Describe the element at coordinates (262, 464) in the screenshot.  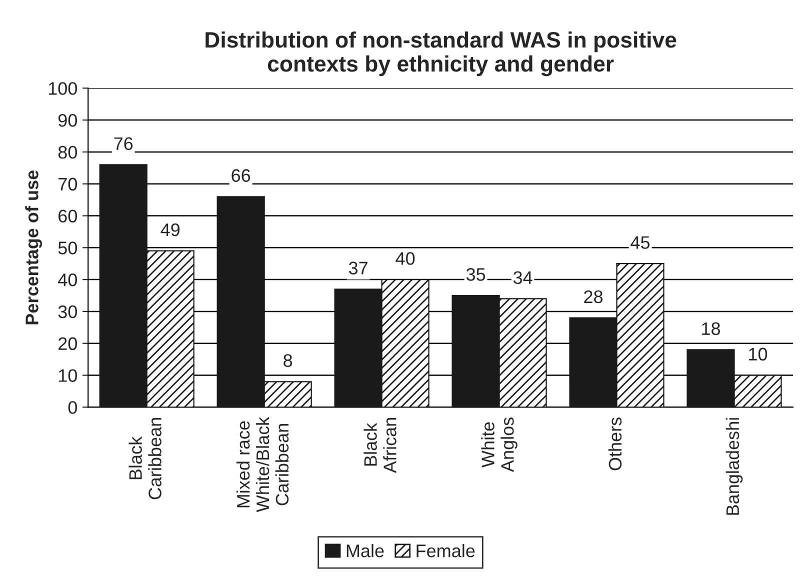
I see `x-tick-label: Mixed race White/Black Caribbean` at that location.